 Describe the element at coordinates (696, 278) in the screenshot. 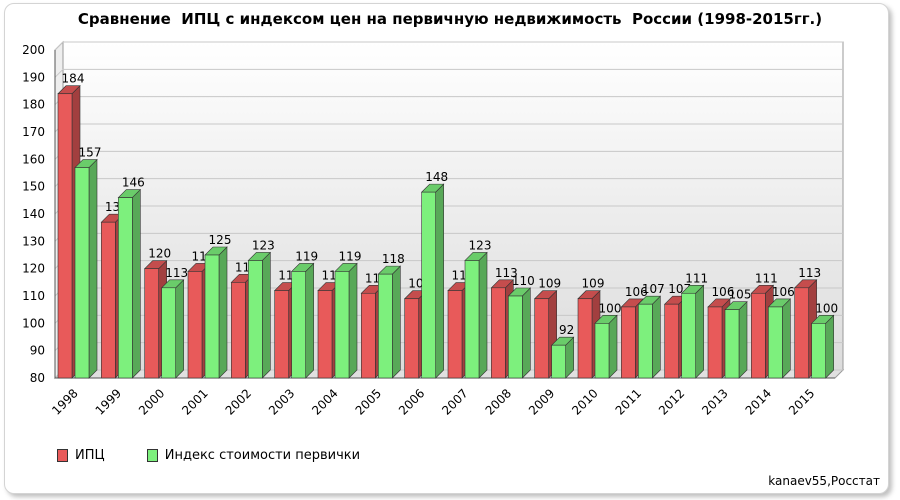

I see `bar-primary-index-label: 111` at that location.